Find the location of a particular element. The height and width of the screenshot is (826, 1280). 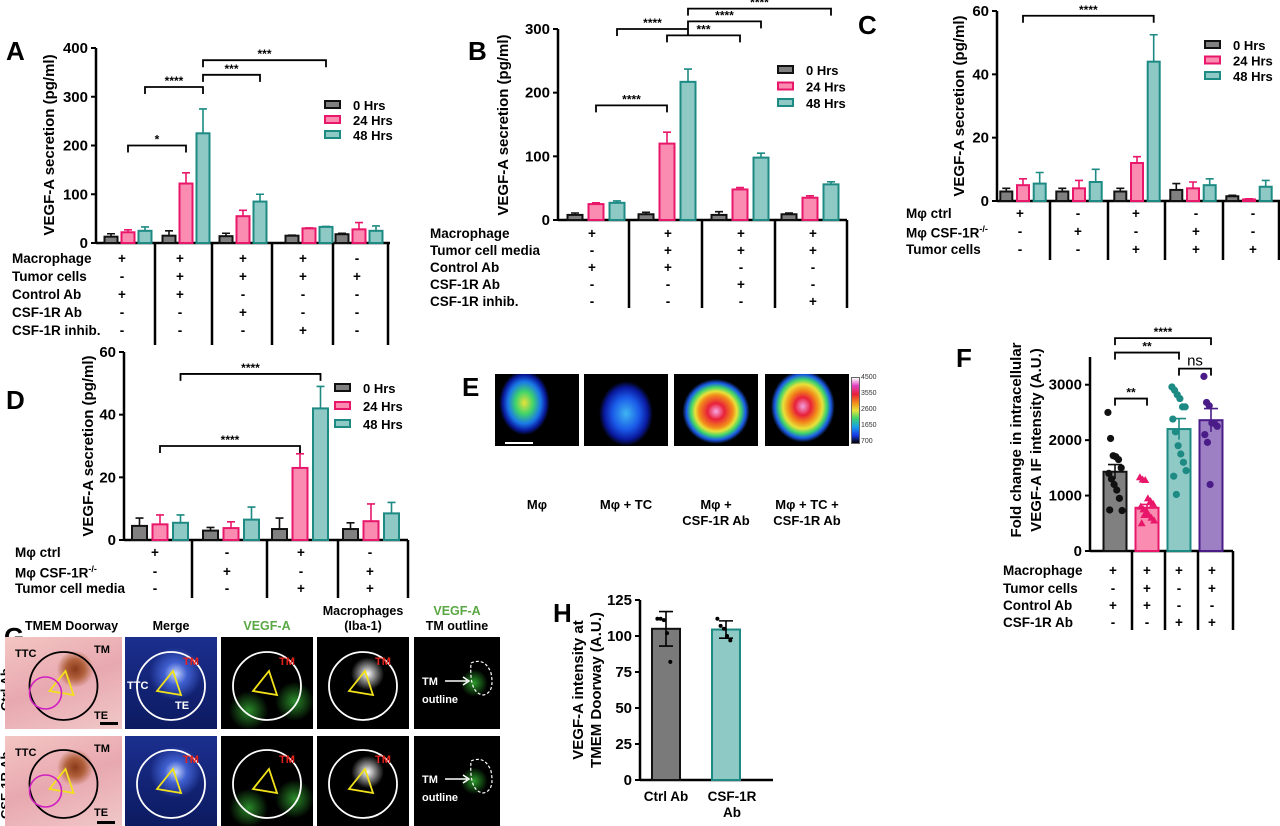

panel-label-D: D is located at coordinates (15, 400).